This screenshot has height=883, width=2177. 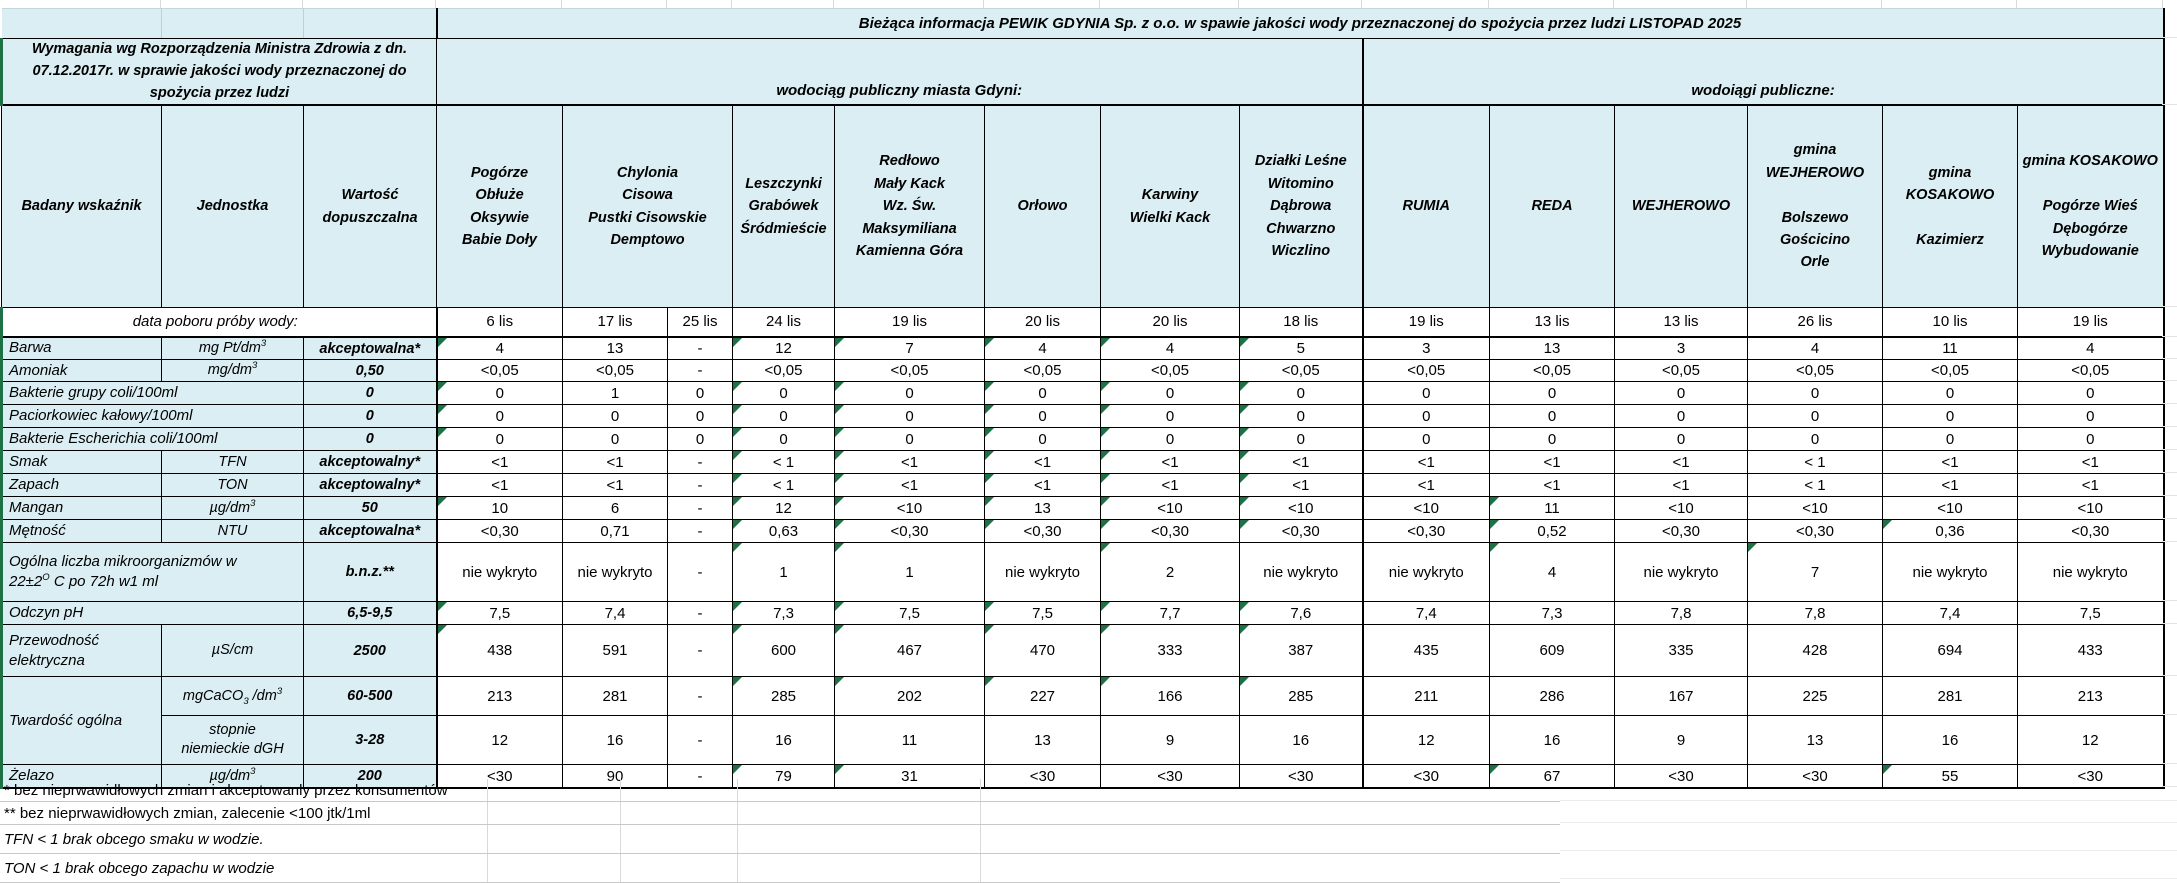 I want to click on value-cell: 202, so click(x=909, y=696).